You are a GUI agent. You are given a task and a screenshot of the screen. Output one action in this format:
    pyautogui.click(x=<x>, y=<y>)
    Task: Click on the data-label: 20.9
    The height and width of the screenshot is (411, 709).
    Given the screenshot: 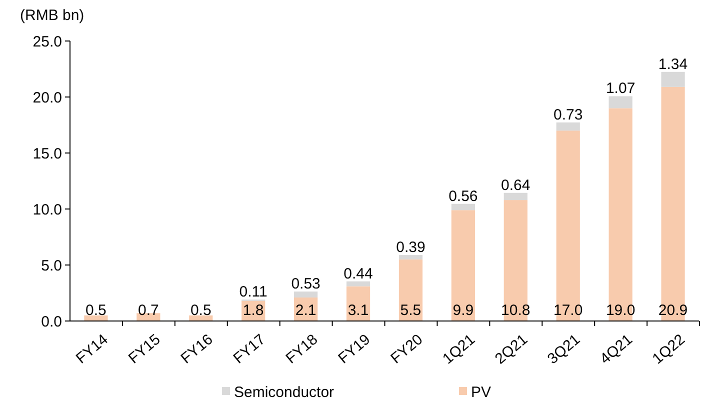 What is the action you would take?
    pyautogui.click(x=673, y=310)
    